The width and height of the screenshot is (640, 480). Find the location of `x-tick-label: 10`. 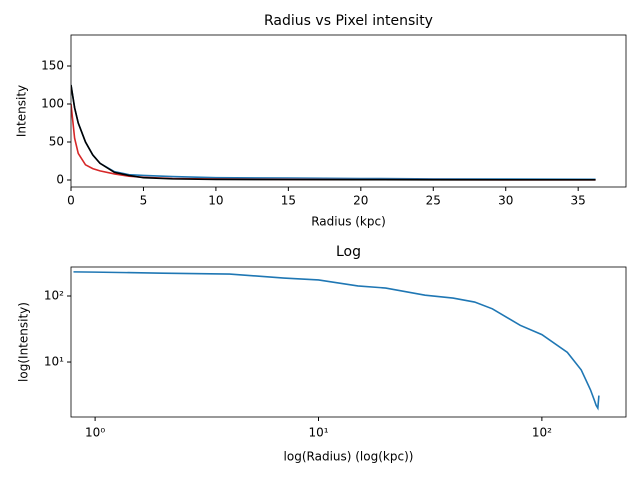

x-tick-label: 10 is located at coordinates (215, 201).